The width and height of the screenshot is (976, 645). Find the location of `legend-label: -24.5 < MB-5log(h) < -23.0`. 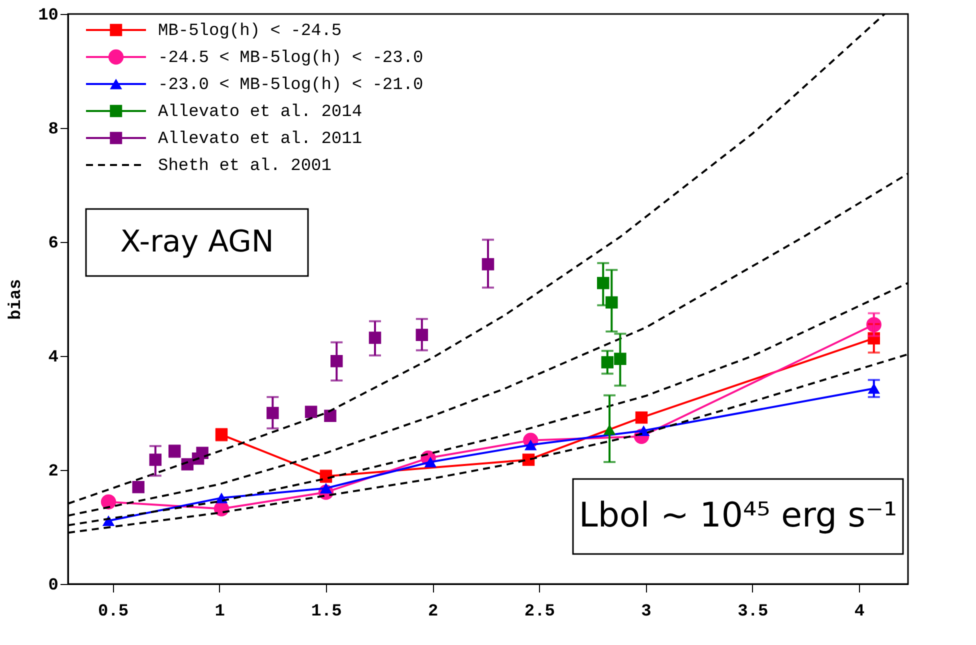

legend-label: -24.5 < MB-5log(h) < -23.0 is located at coordinates (291, 58).